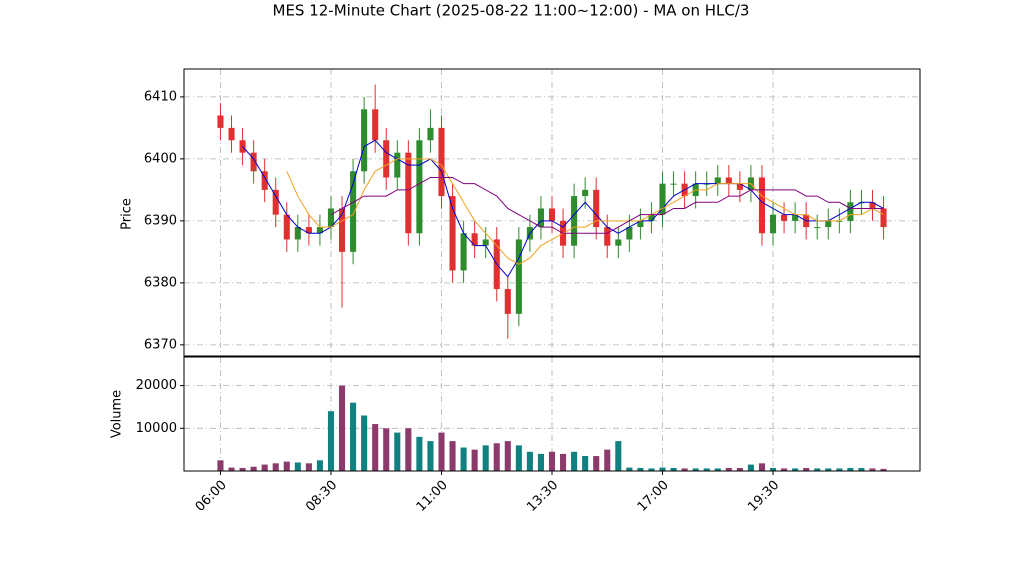 The width and height of the screenshot is (1022, 579). I want to click on y-tick-label: 6380, so click(160, 282).